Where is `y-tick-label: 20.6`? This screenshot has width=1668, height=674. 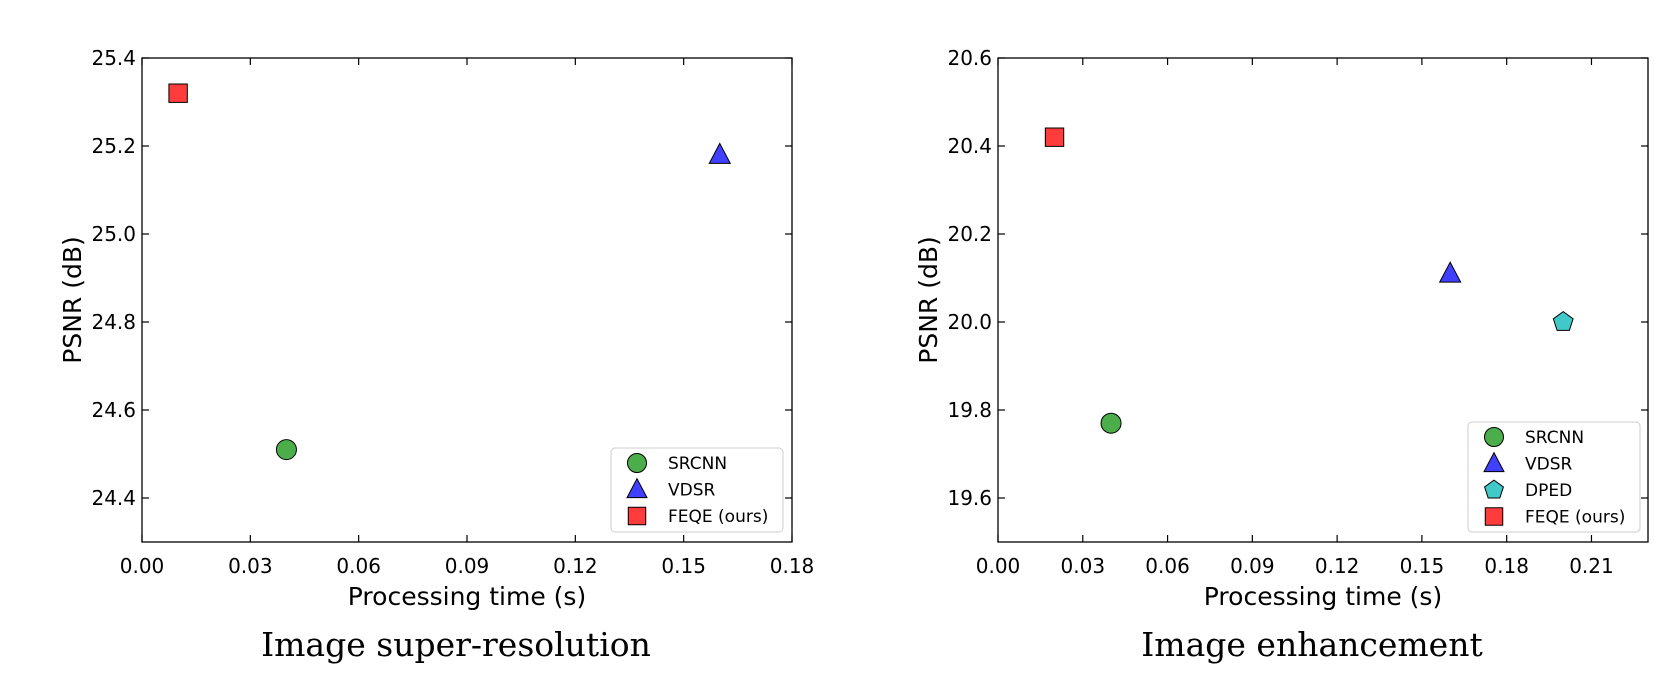
y-tick-label: 20.6 is located at coordinates (969, 58).